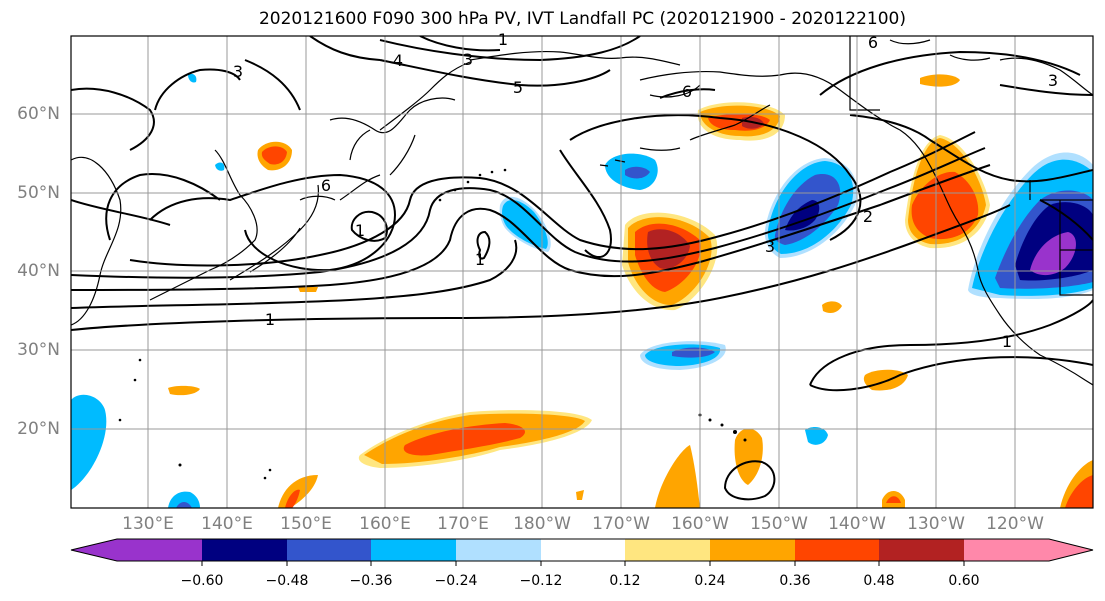 The width and height of the screenshot is (1105, 601). Describe the element at coordinates (1071, 550) in the screenshot. I see `colorbar-over-arrow` at that location.